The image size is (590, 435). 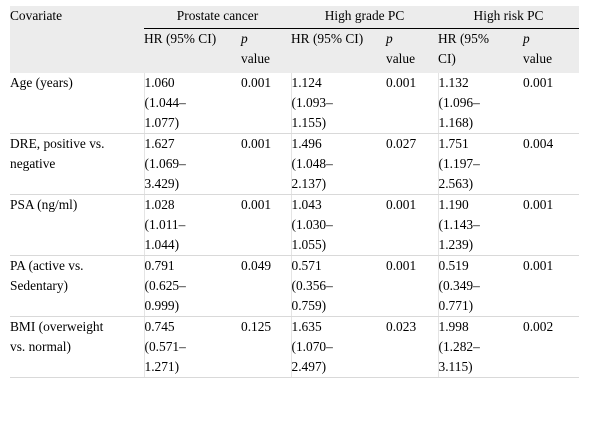 What do you see at coordinates (447, 58) in the screenshot?
I see `hr-header-text: CI)` at bounding box center [447, 58].